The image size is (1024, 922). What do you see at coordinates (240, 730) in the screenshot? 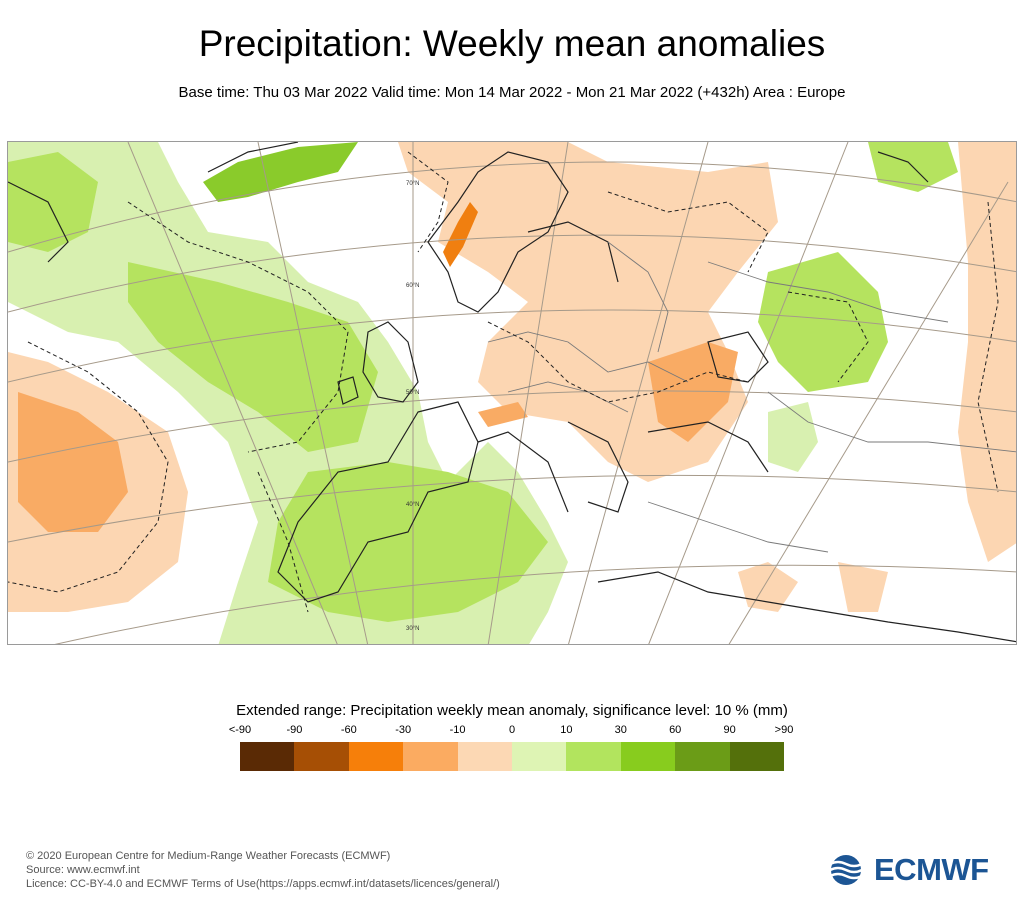
I see `legend-label: <-90` at bounding box center [240, 730].